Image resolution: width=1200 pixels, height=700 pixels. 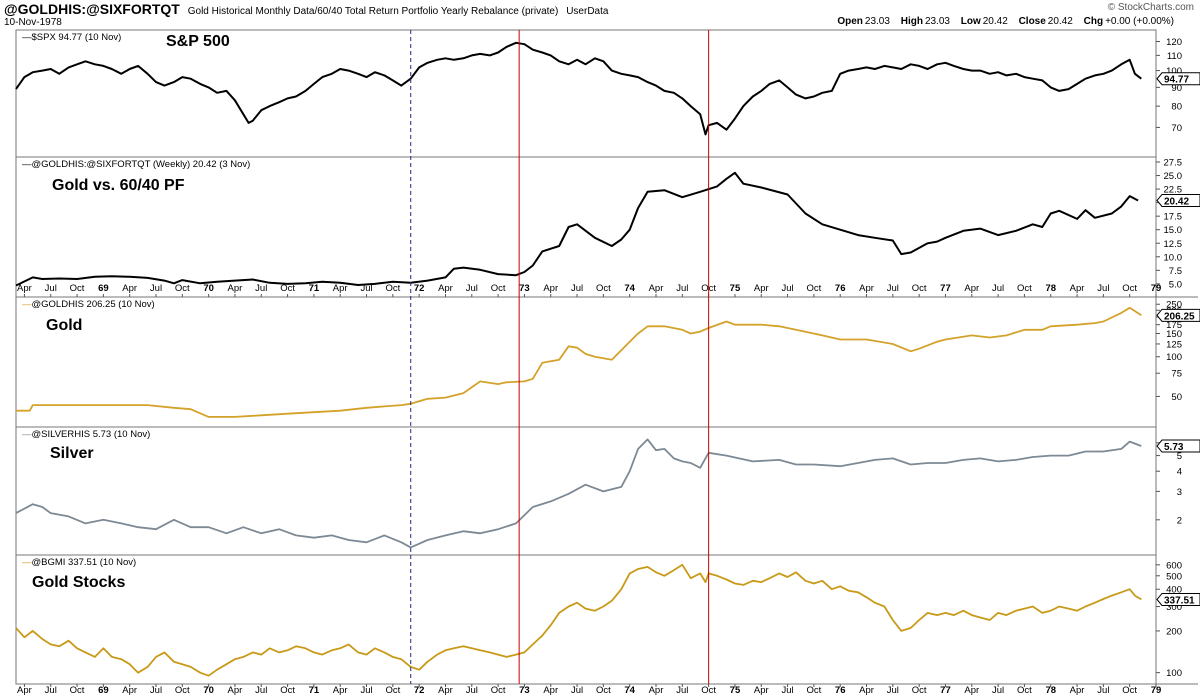 I want to click on last-value-label: 94.77, so click(x=1176, y=80).